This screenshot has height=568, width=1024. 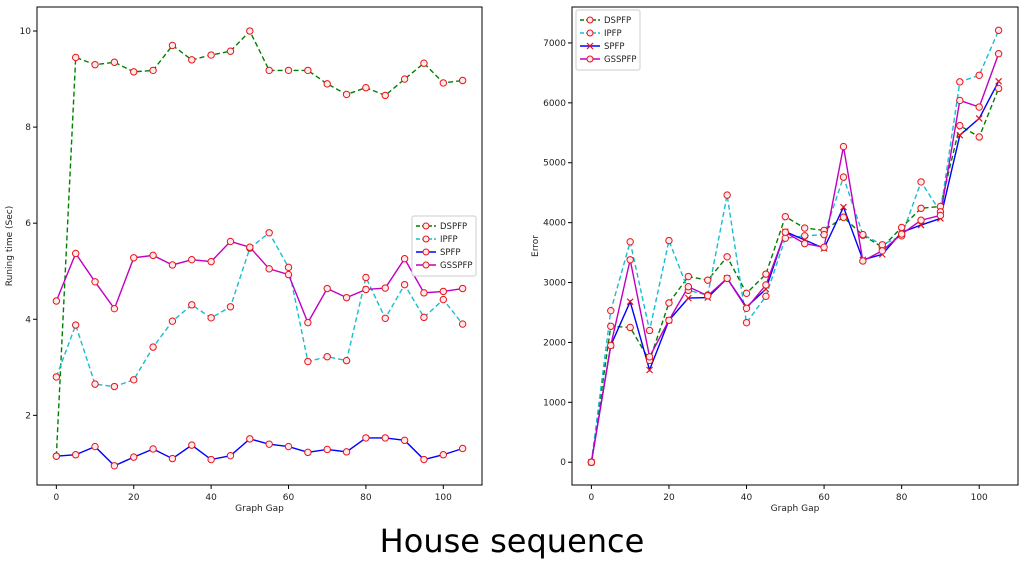 I want to click on x-tick-label: 40, so click(x=211, y=498).